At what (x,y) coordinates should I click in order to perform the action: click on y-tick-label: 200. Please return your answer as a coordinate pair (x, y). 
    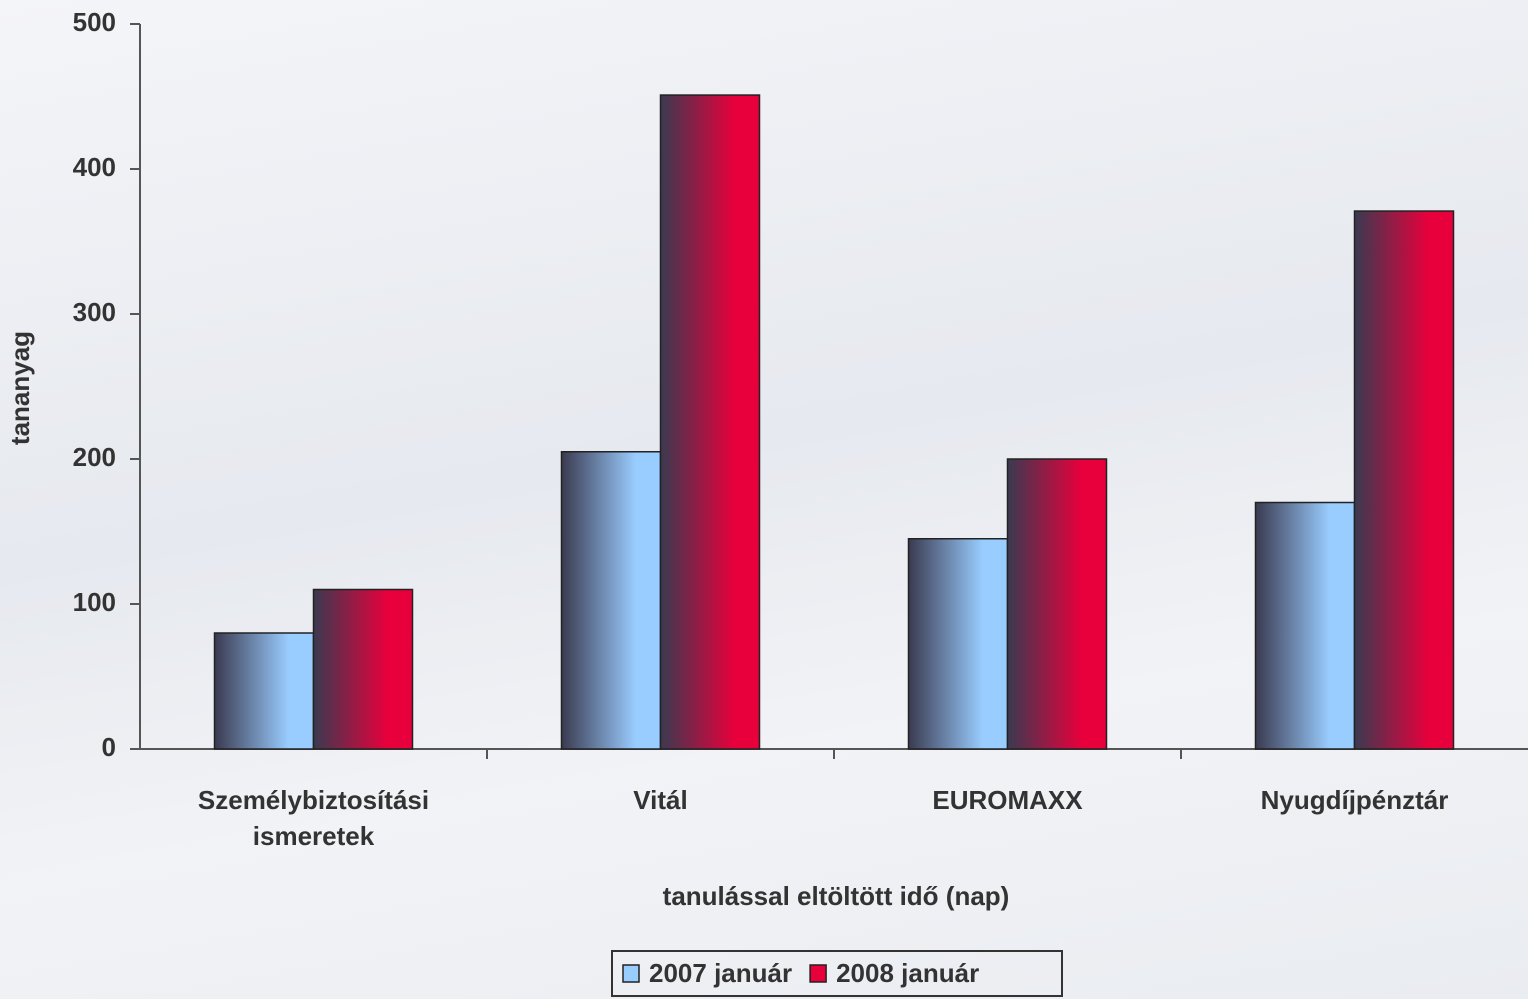
    Looking at the image, I should click on (94, 457).